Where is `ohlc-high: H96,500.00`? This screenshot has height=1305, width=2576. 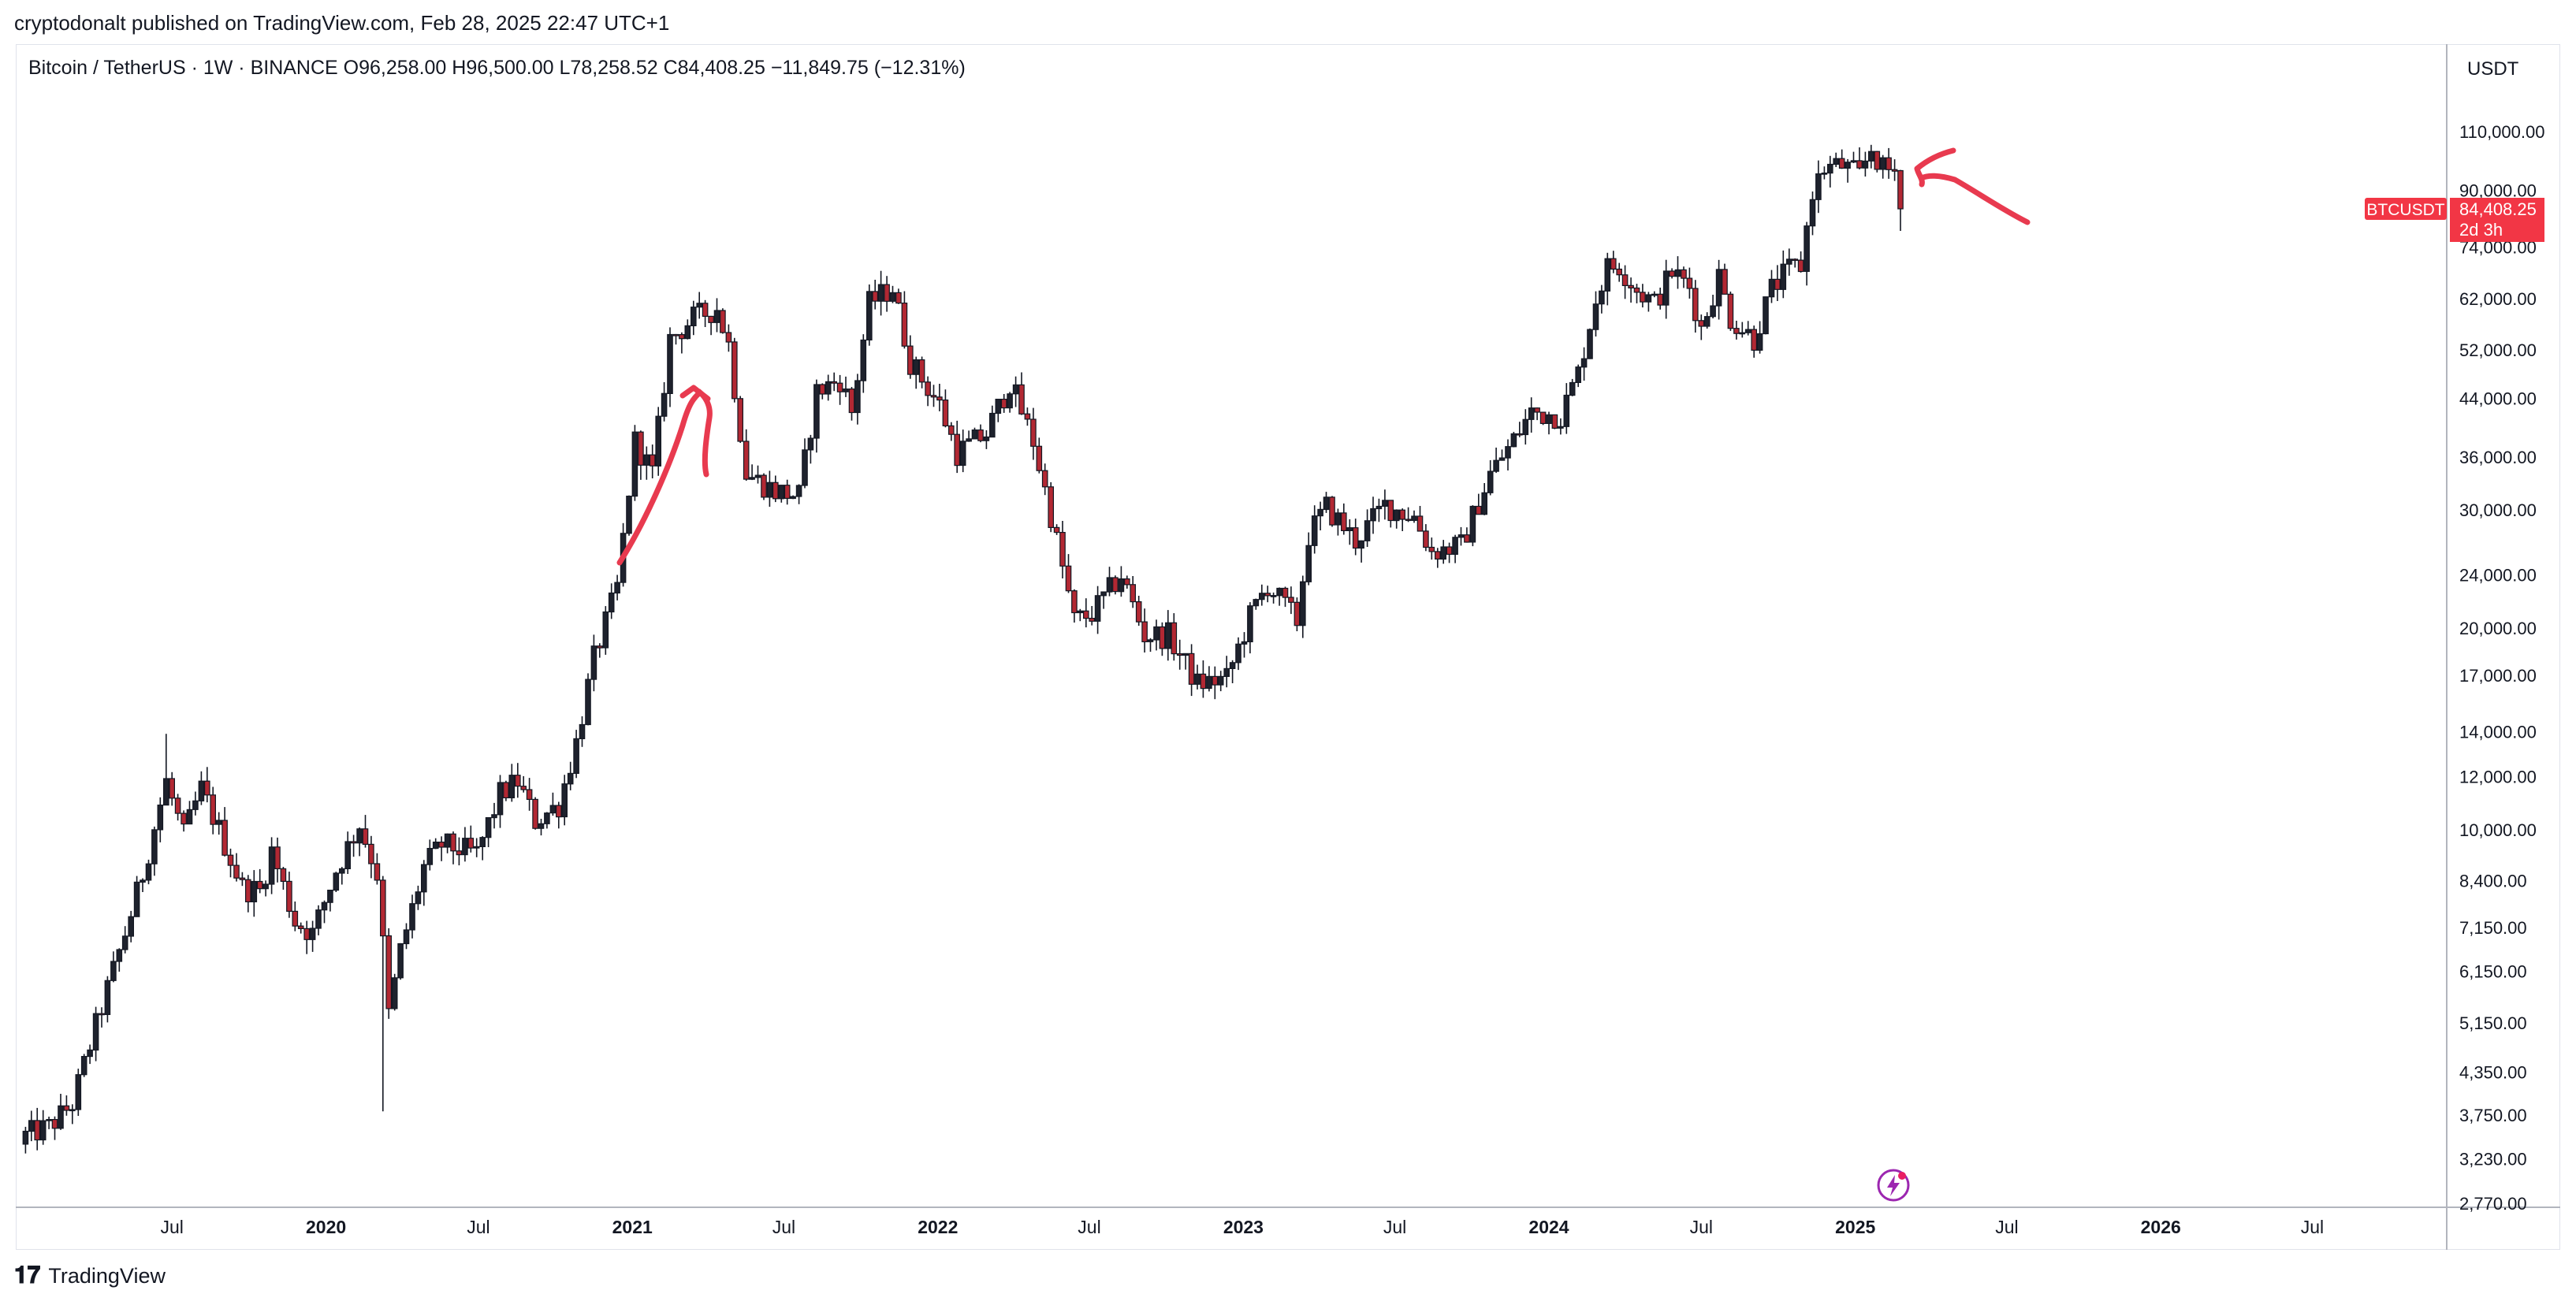 ohlc-high: H96,500.00 is located at coordinates (503, 68).